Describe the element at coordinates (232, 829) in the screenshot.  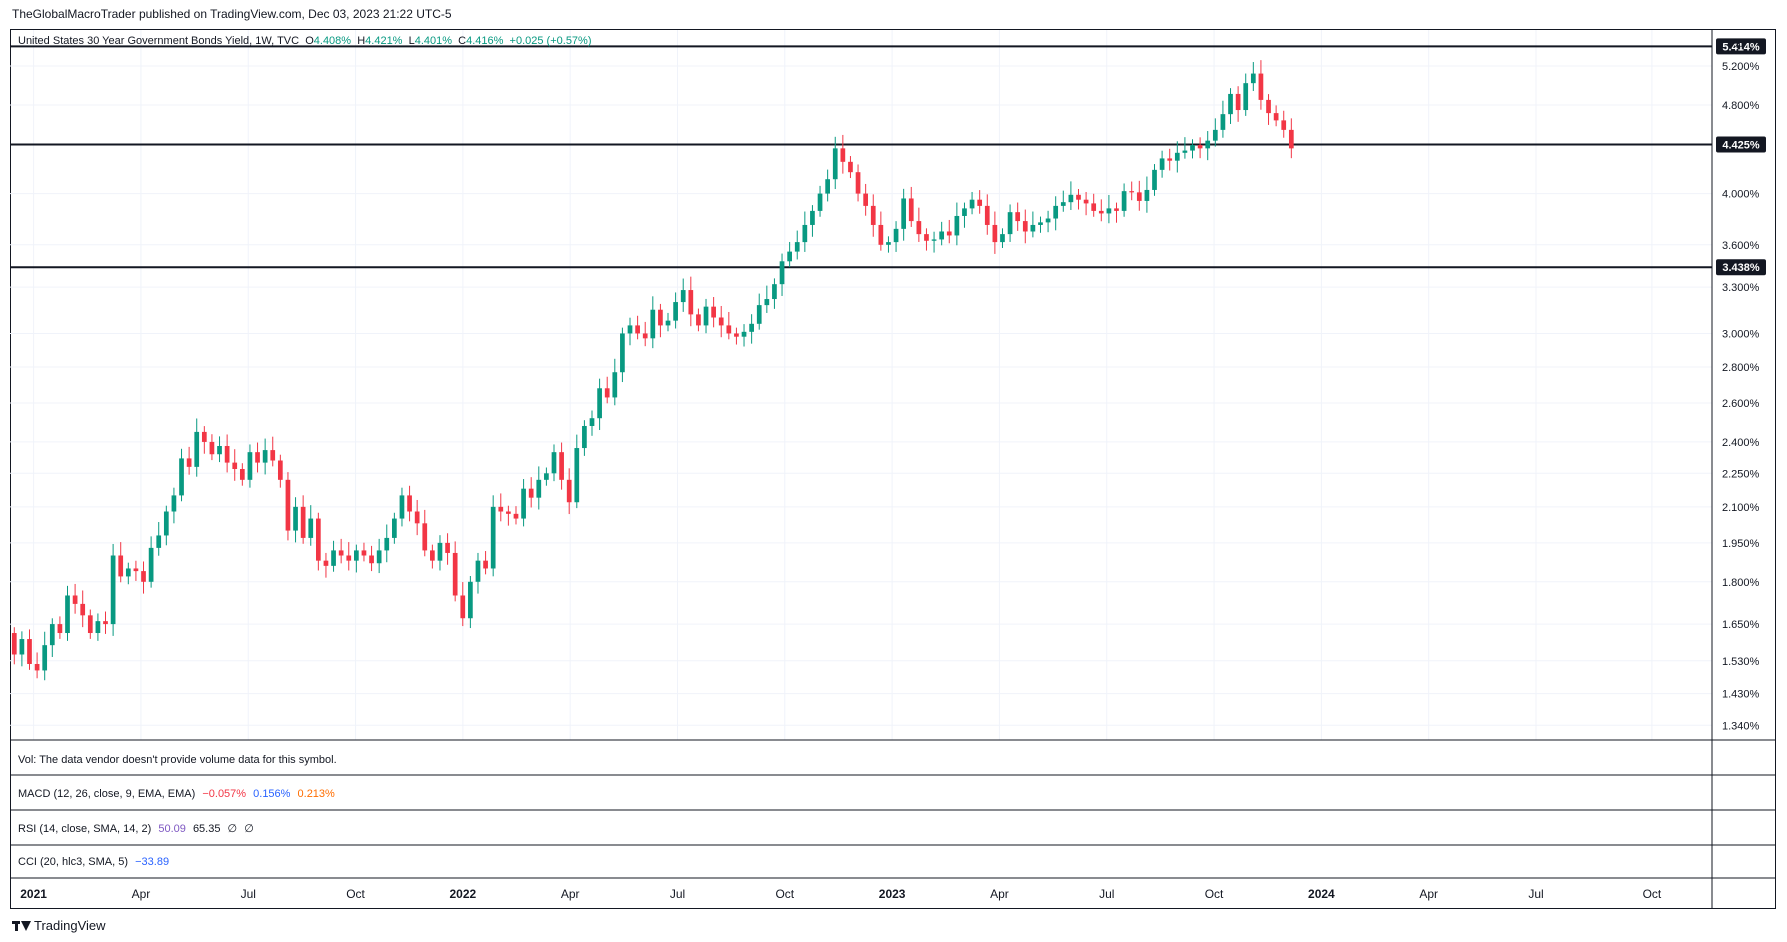
I see `rsi-upper-band: ∅` at that location.